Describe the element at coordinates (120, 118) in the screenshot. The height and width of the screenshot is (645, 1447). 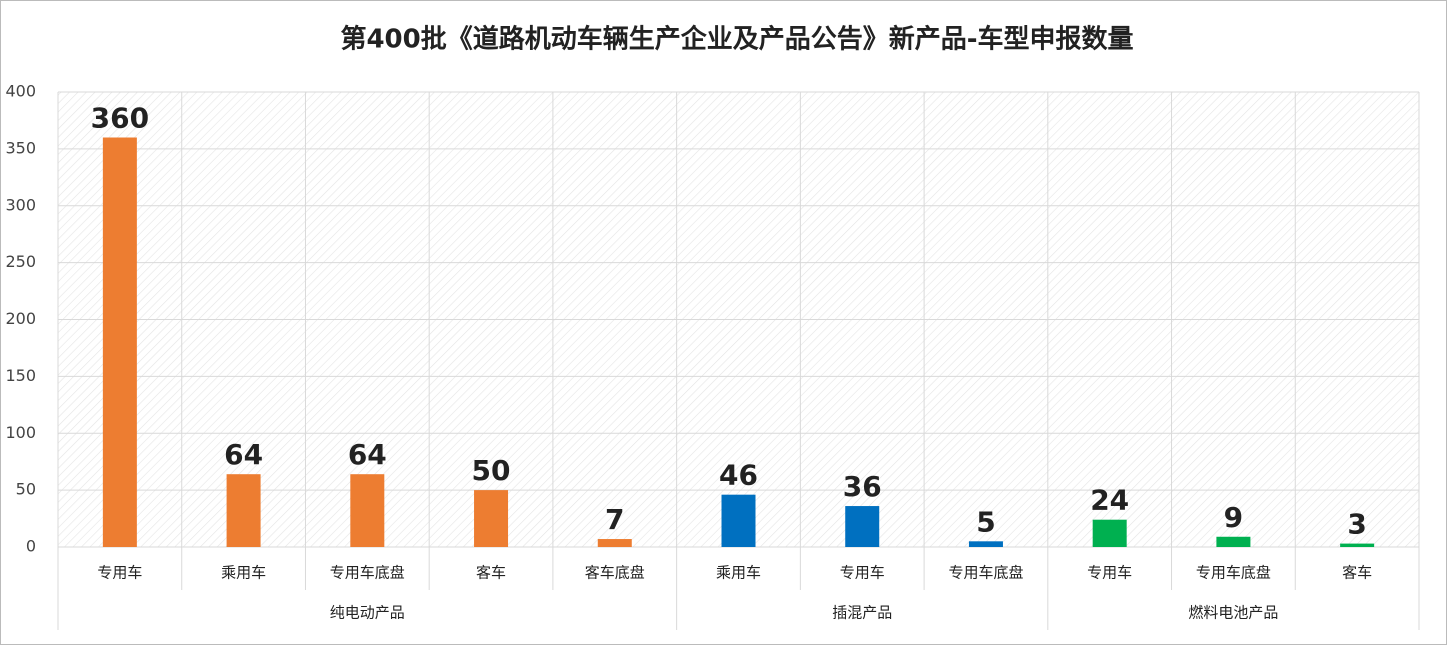
I see `data-label: 360` at that location.